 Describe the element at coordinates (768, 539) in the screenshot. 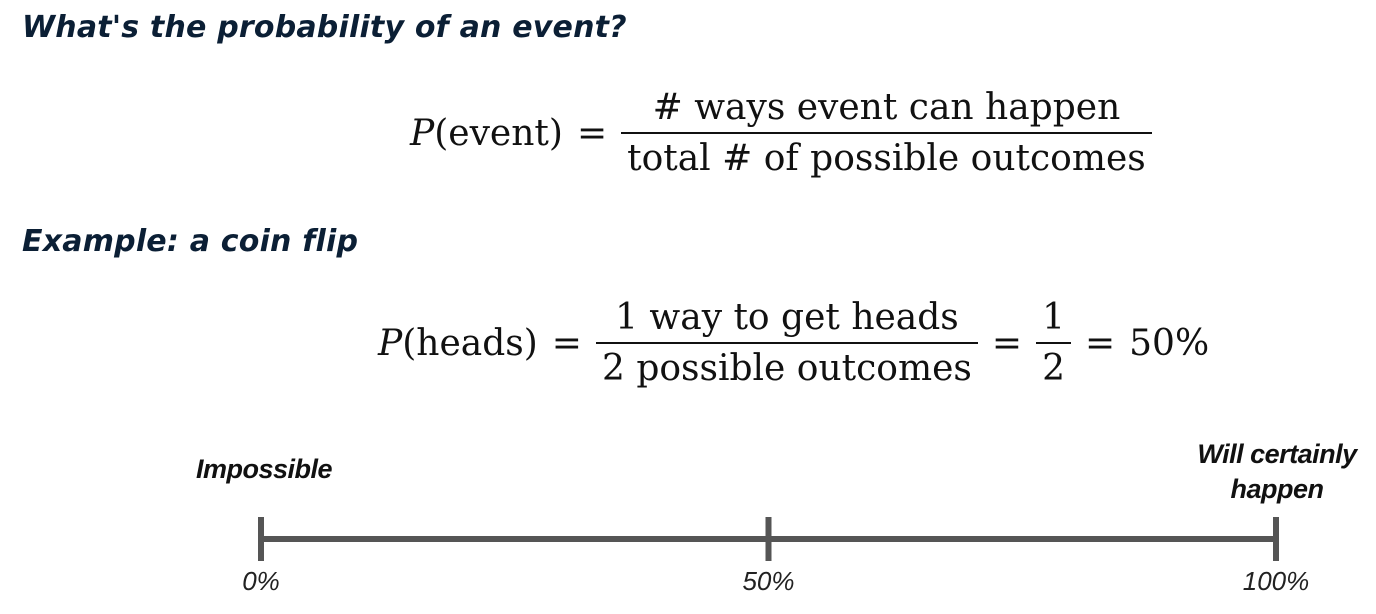

I see `scale-ticks` at that location.